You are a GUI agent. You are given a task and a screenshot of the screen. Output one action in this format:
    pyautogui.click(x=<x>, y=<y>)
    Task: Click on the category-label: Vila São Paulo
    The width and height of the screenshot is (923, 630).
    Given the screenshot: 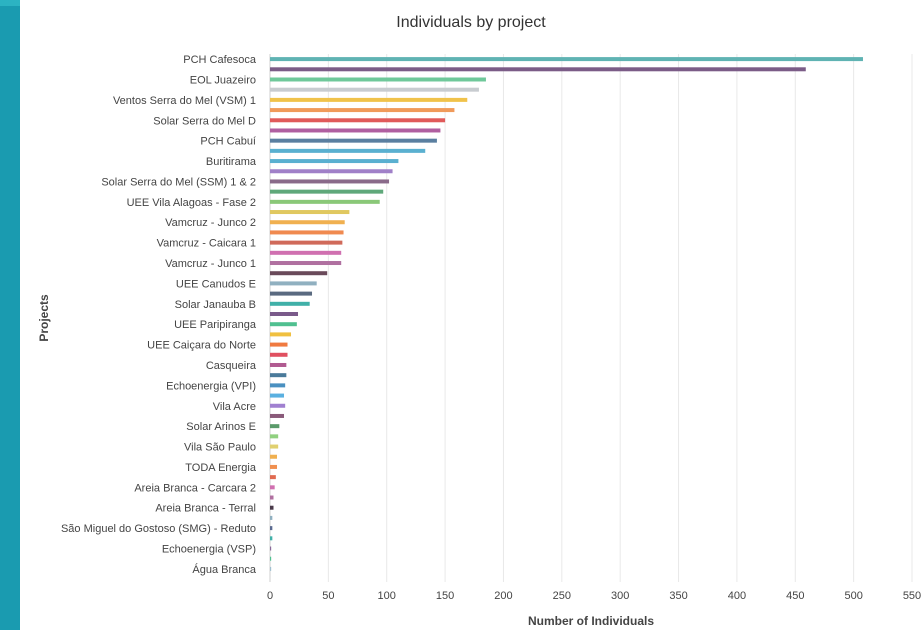 What is the action you would take?
    pyautogui.click(x=220, y=448)
    